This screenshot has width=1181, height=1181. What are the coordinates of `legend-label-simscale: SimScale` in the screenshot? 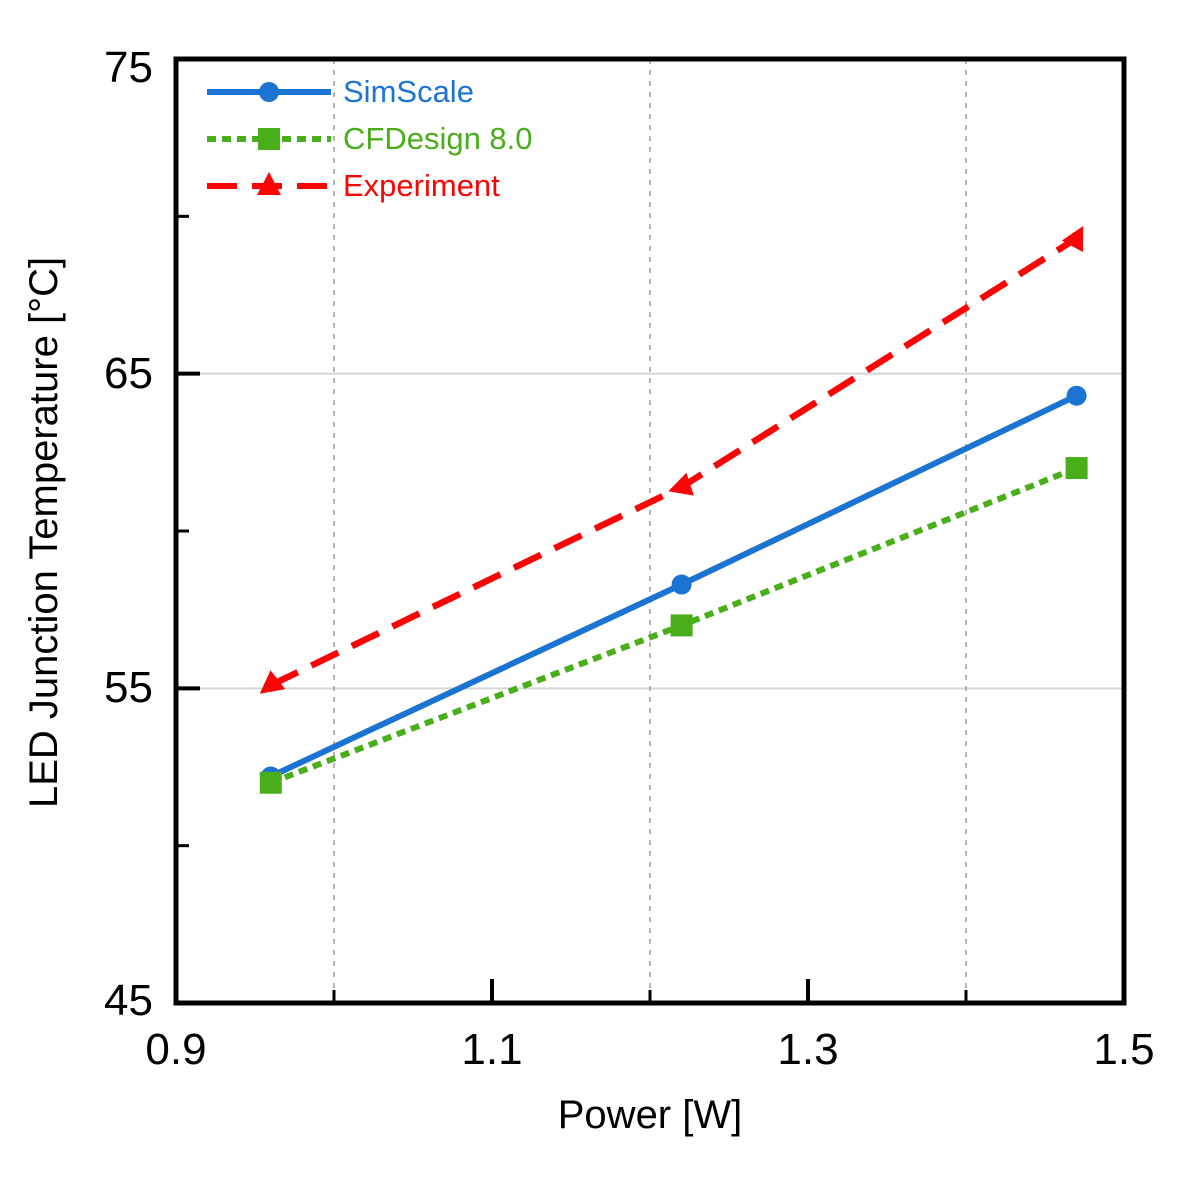 It's located at (408, 91).